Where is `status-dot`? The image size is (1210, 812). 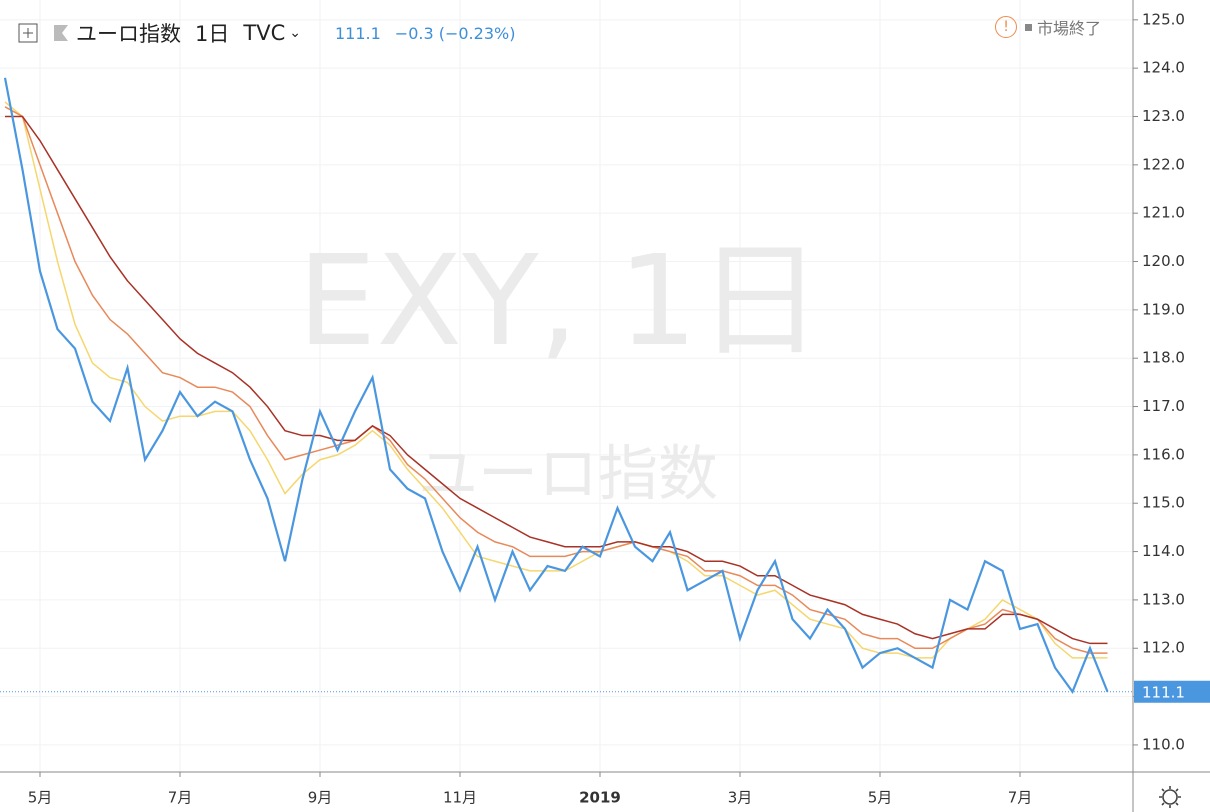 status-dot is located at coordinates (1028, 27).